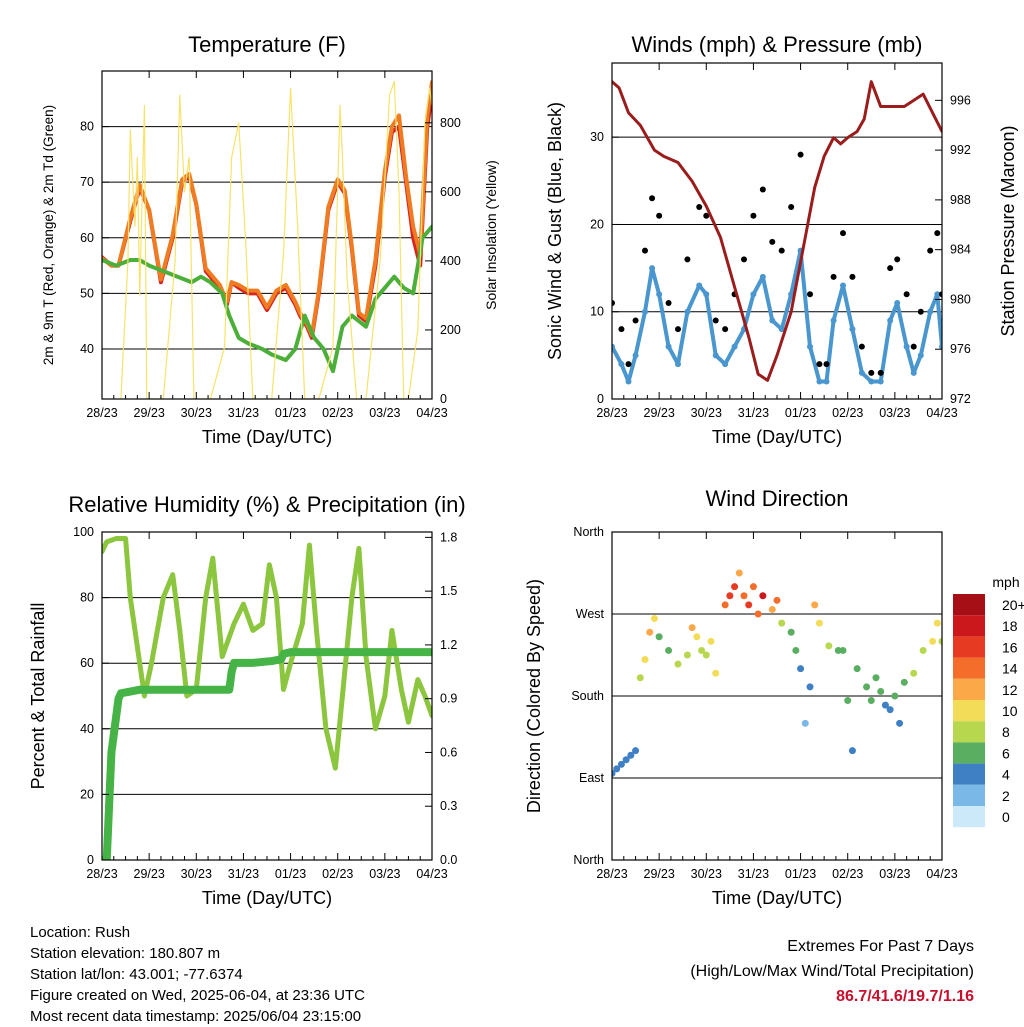  Describe the element at coordinates (1010, 669) in the screenshot. I see `p4-legend-label: 14` at that location.